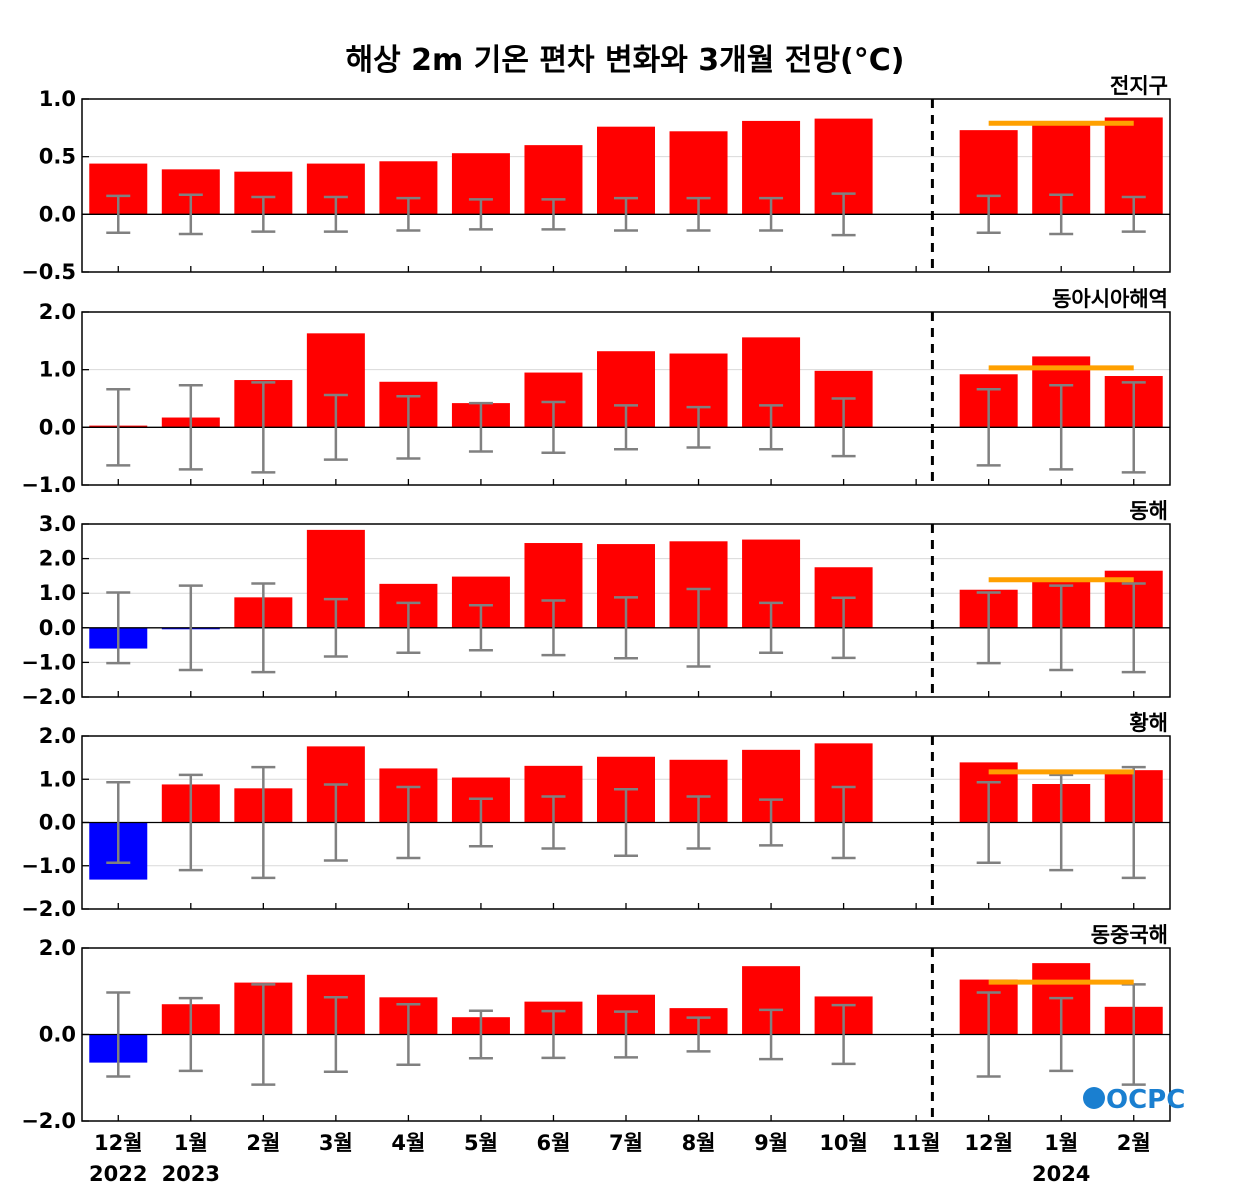  What do you see at coordinates (626, 1143) in the screenshot?
I see `x-tick-label: 7월` at bounding box center [626, 1143].